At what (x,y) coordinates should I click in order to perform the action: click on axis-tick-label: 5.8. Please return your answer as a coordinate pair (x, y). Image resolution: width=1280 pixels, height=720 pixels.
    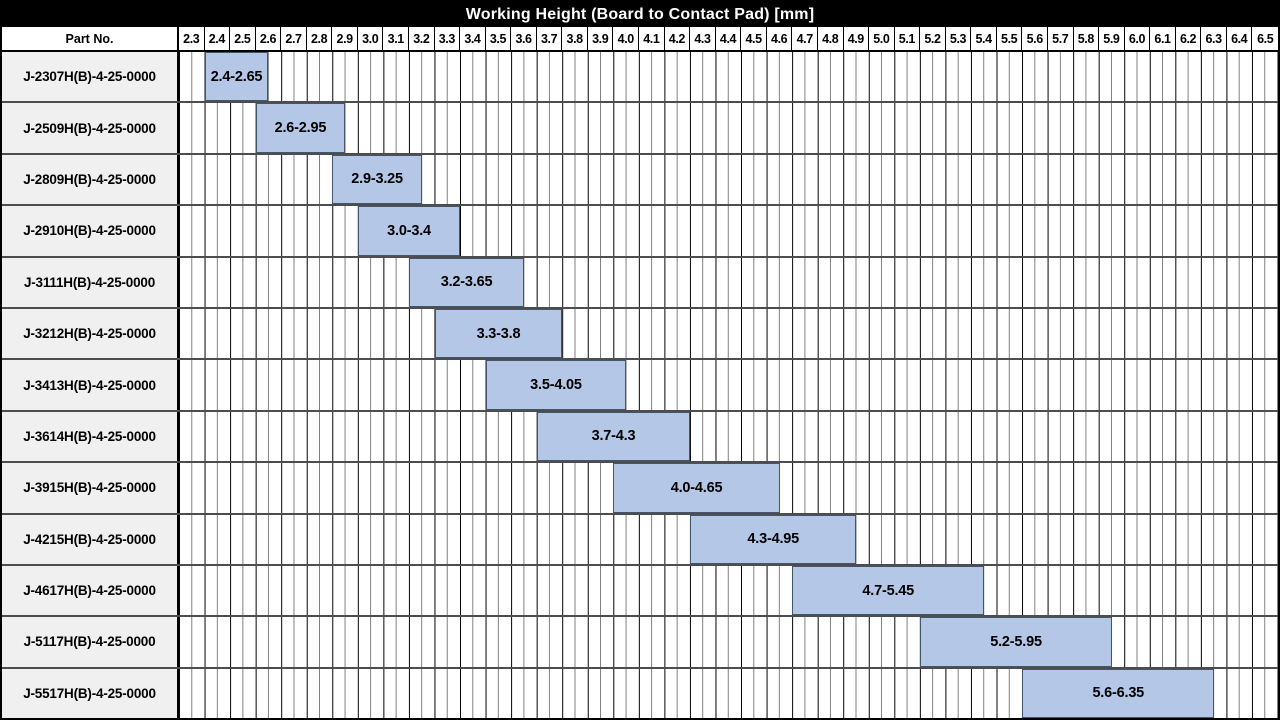
    Looking at the image, I should click on (1087, 38).